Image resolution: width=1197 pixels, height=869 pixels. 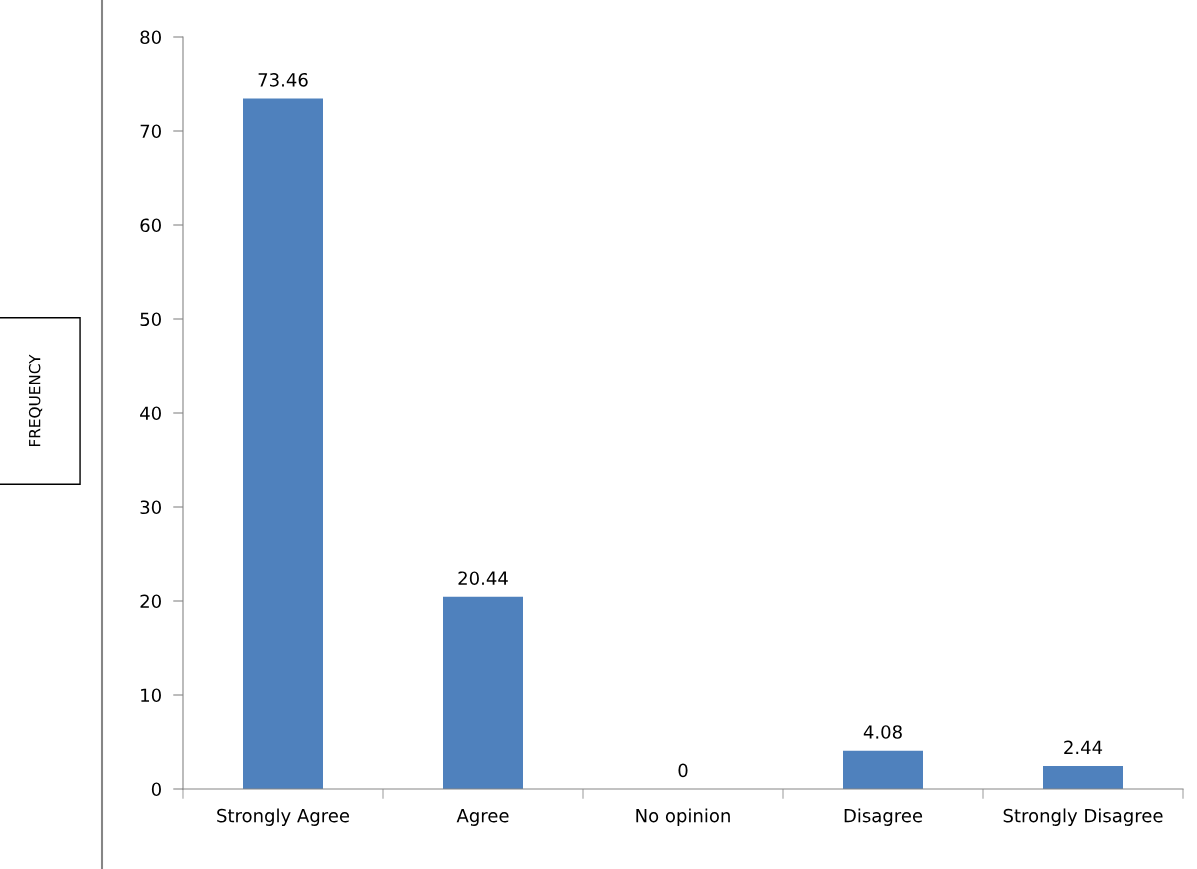 I want to click on data-label: 4.08, so click(x=882, y=732).